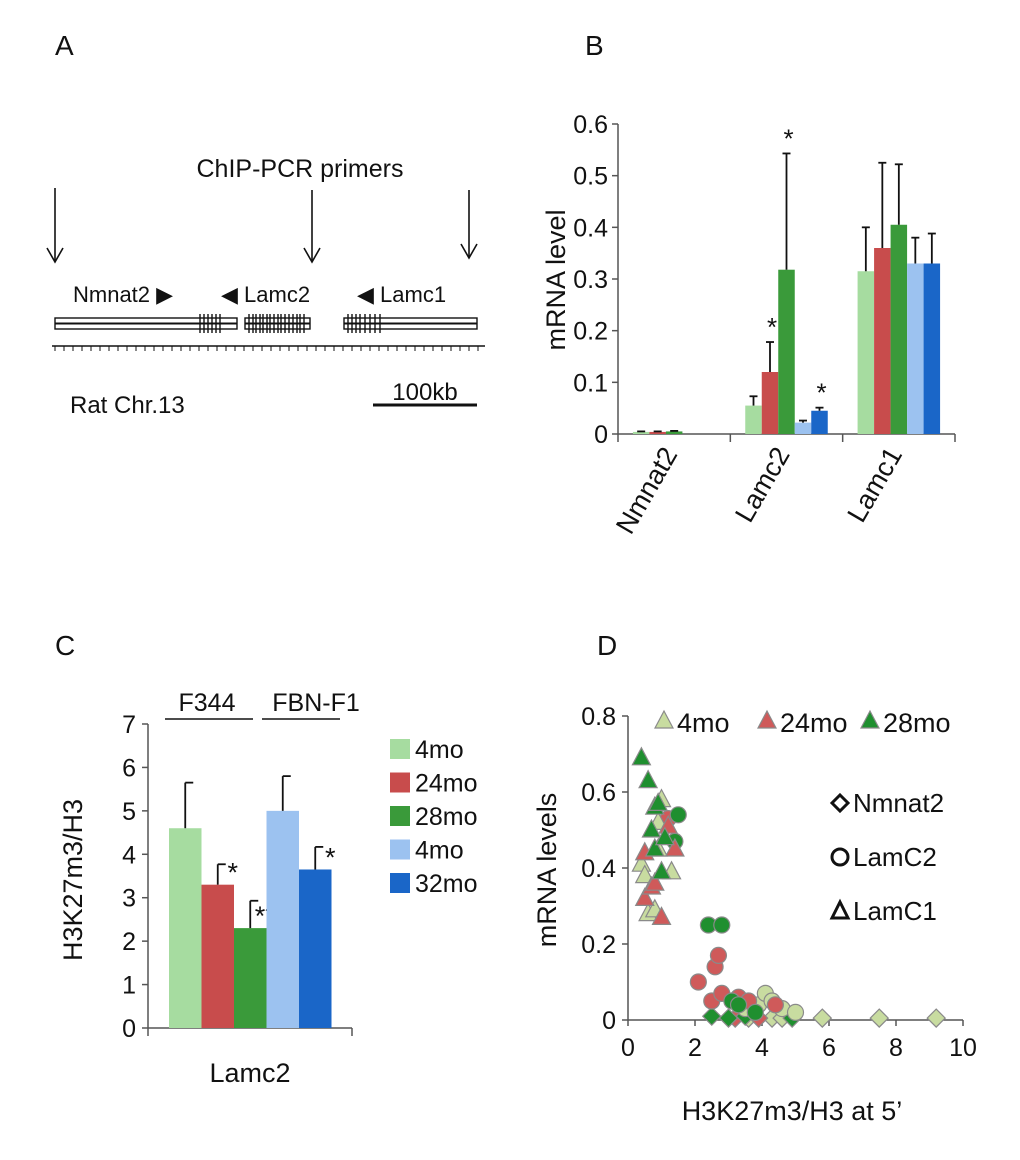 Image resolution: width=1020 pixels, height=1160 pixels. I want to click on y-tick-label: 1, so click(129, 986).